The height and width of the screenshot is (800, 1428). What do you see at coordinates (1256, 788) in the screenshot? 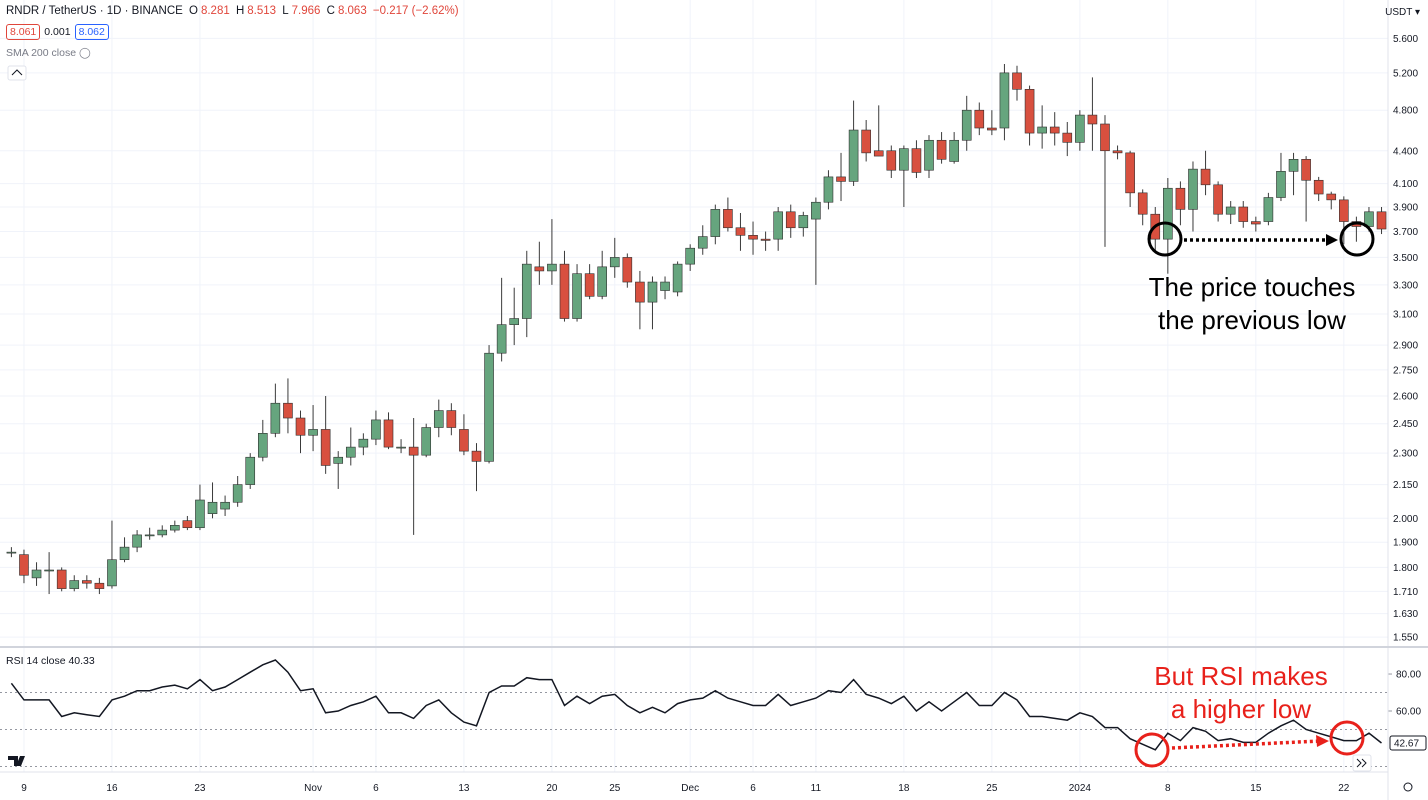
I see `x-tick-label: 15` at bounding box center [1256, 788].